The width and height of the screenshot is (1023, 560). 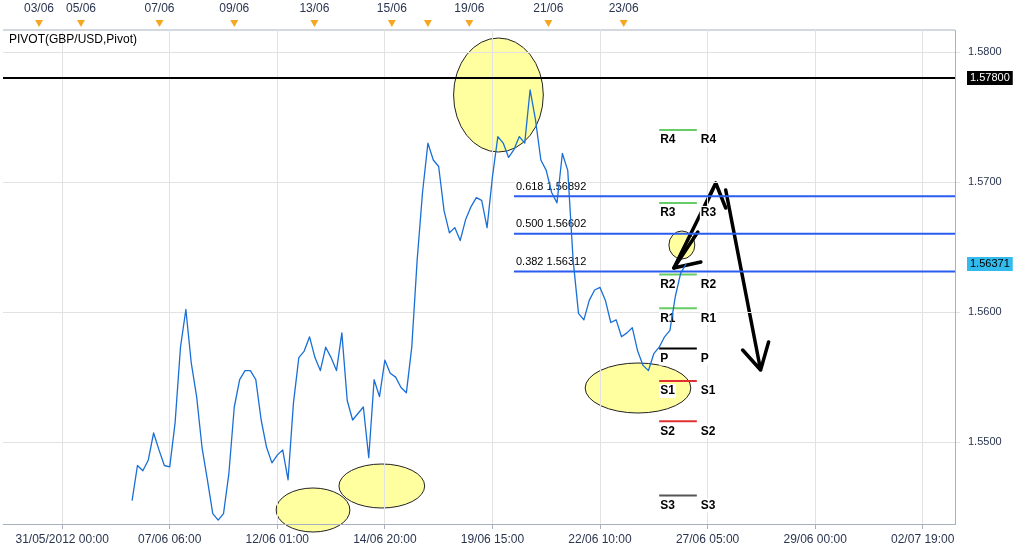 What do you see at coordinates (668, 504) in the screenshot?
I see `series-label: S3` at bounding box center [668, 504].